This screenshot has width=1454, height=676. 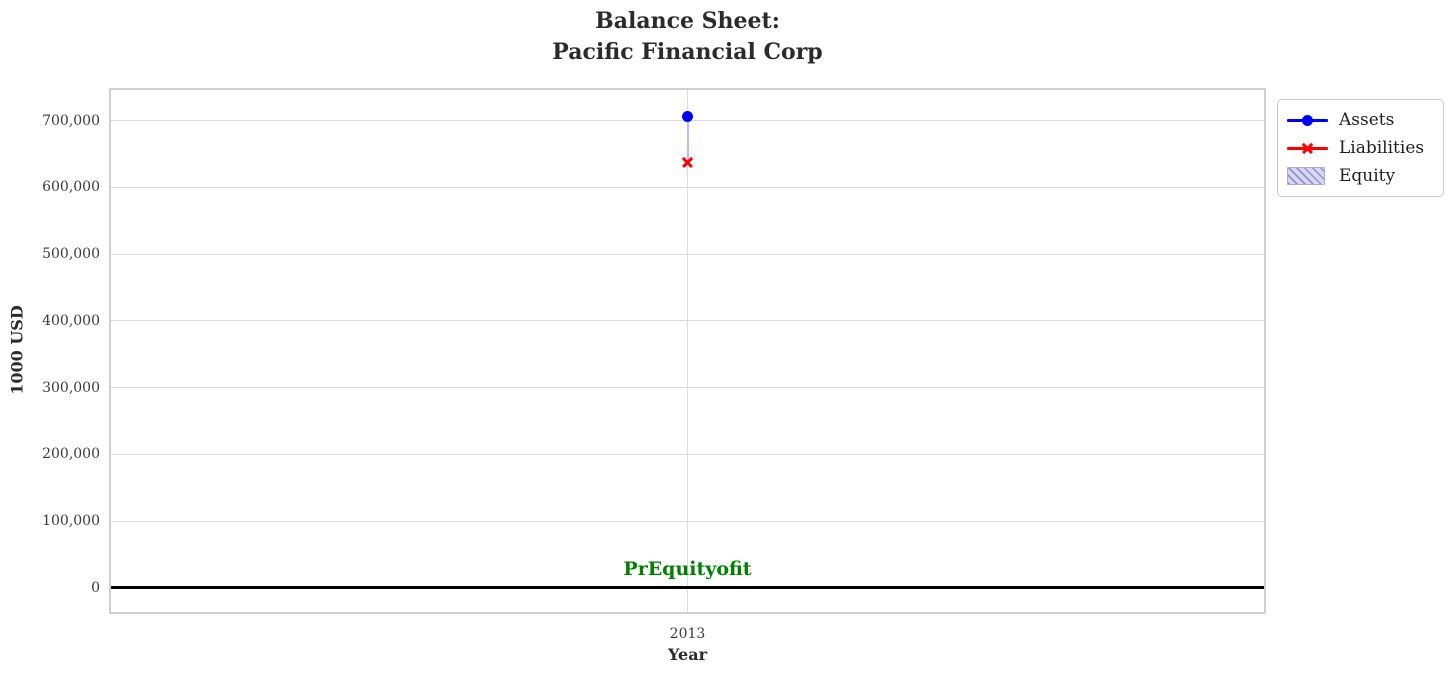 I want to click on assets-circle-marker-icon, so click(x=1307, y=120).